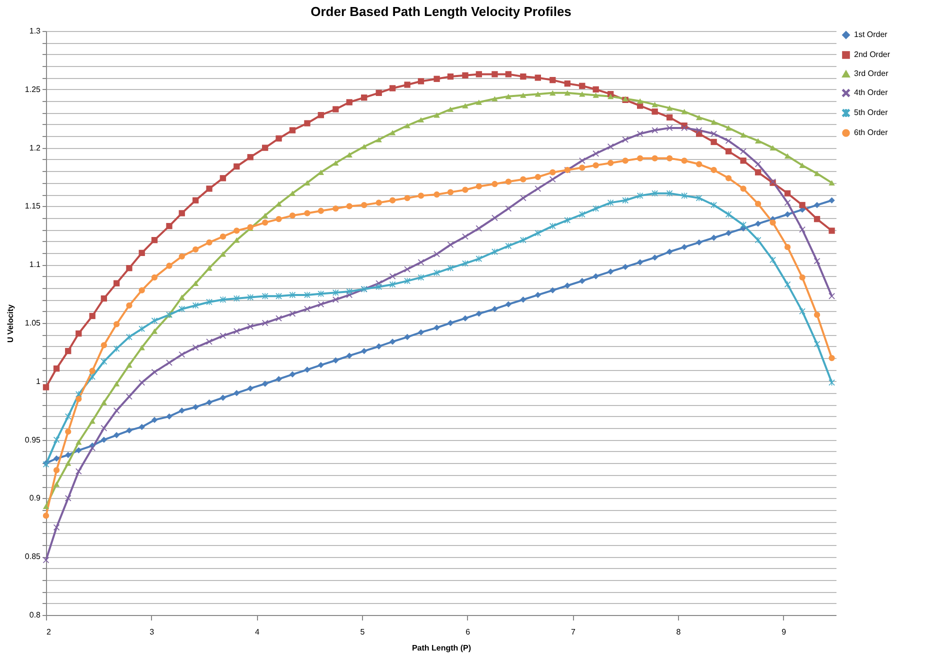 This screenshot has height=661, width=941. I want to click on y-tick-label: 0.9, so click(35, 498).